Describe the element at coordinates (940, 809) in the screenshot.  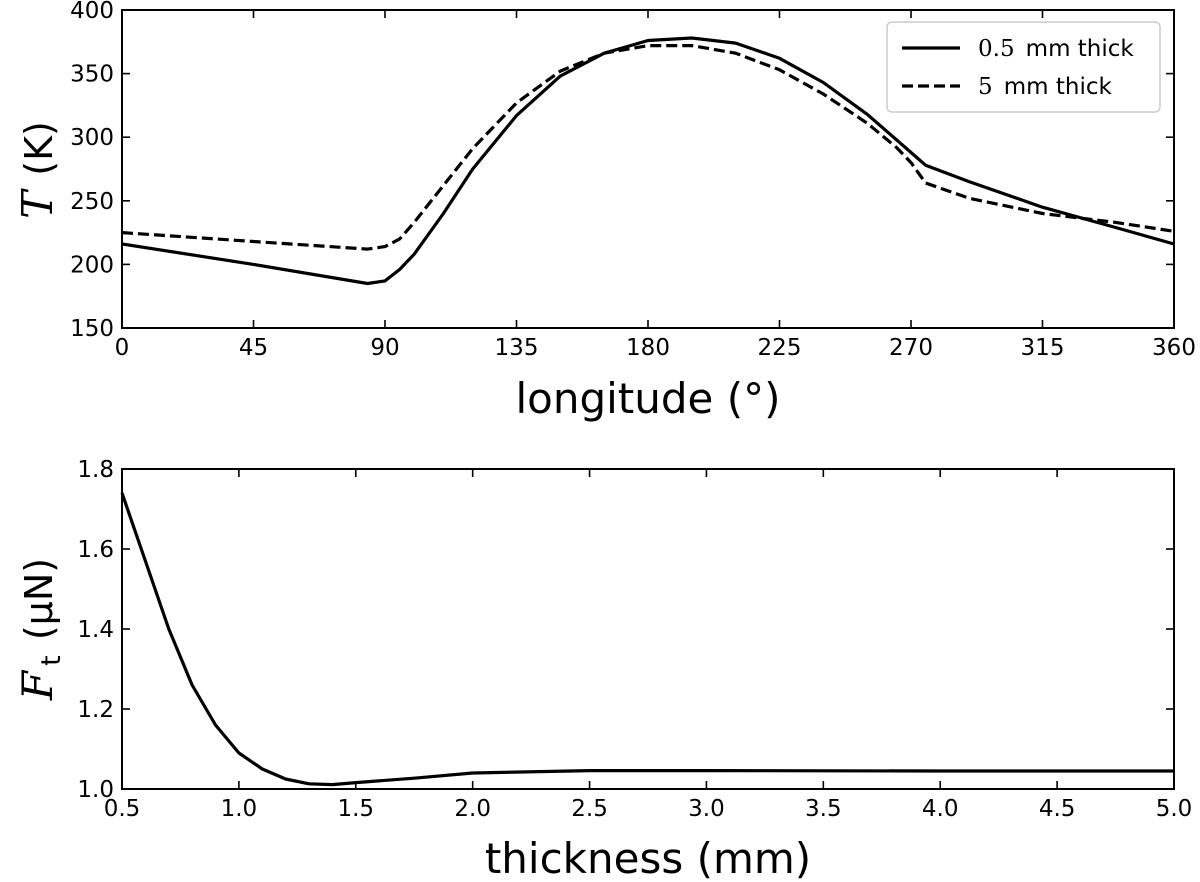
I see `force-x-tick-label: 4.0` at that location.